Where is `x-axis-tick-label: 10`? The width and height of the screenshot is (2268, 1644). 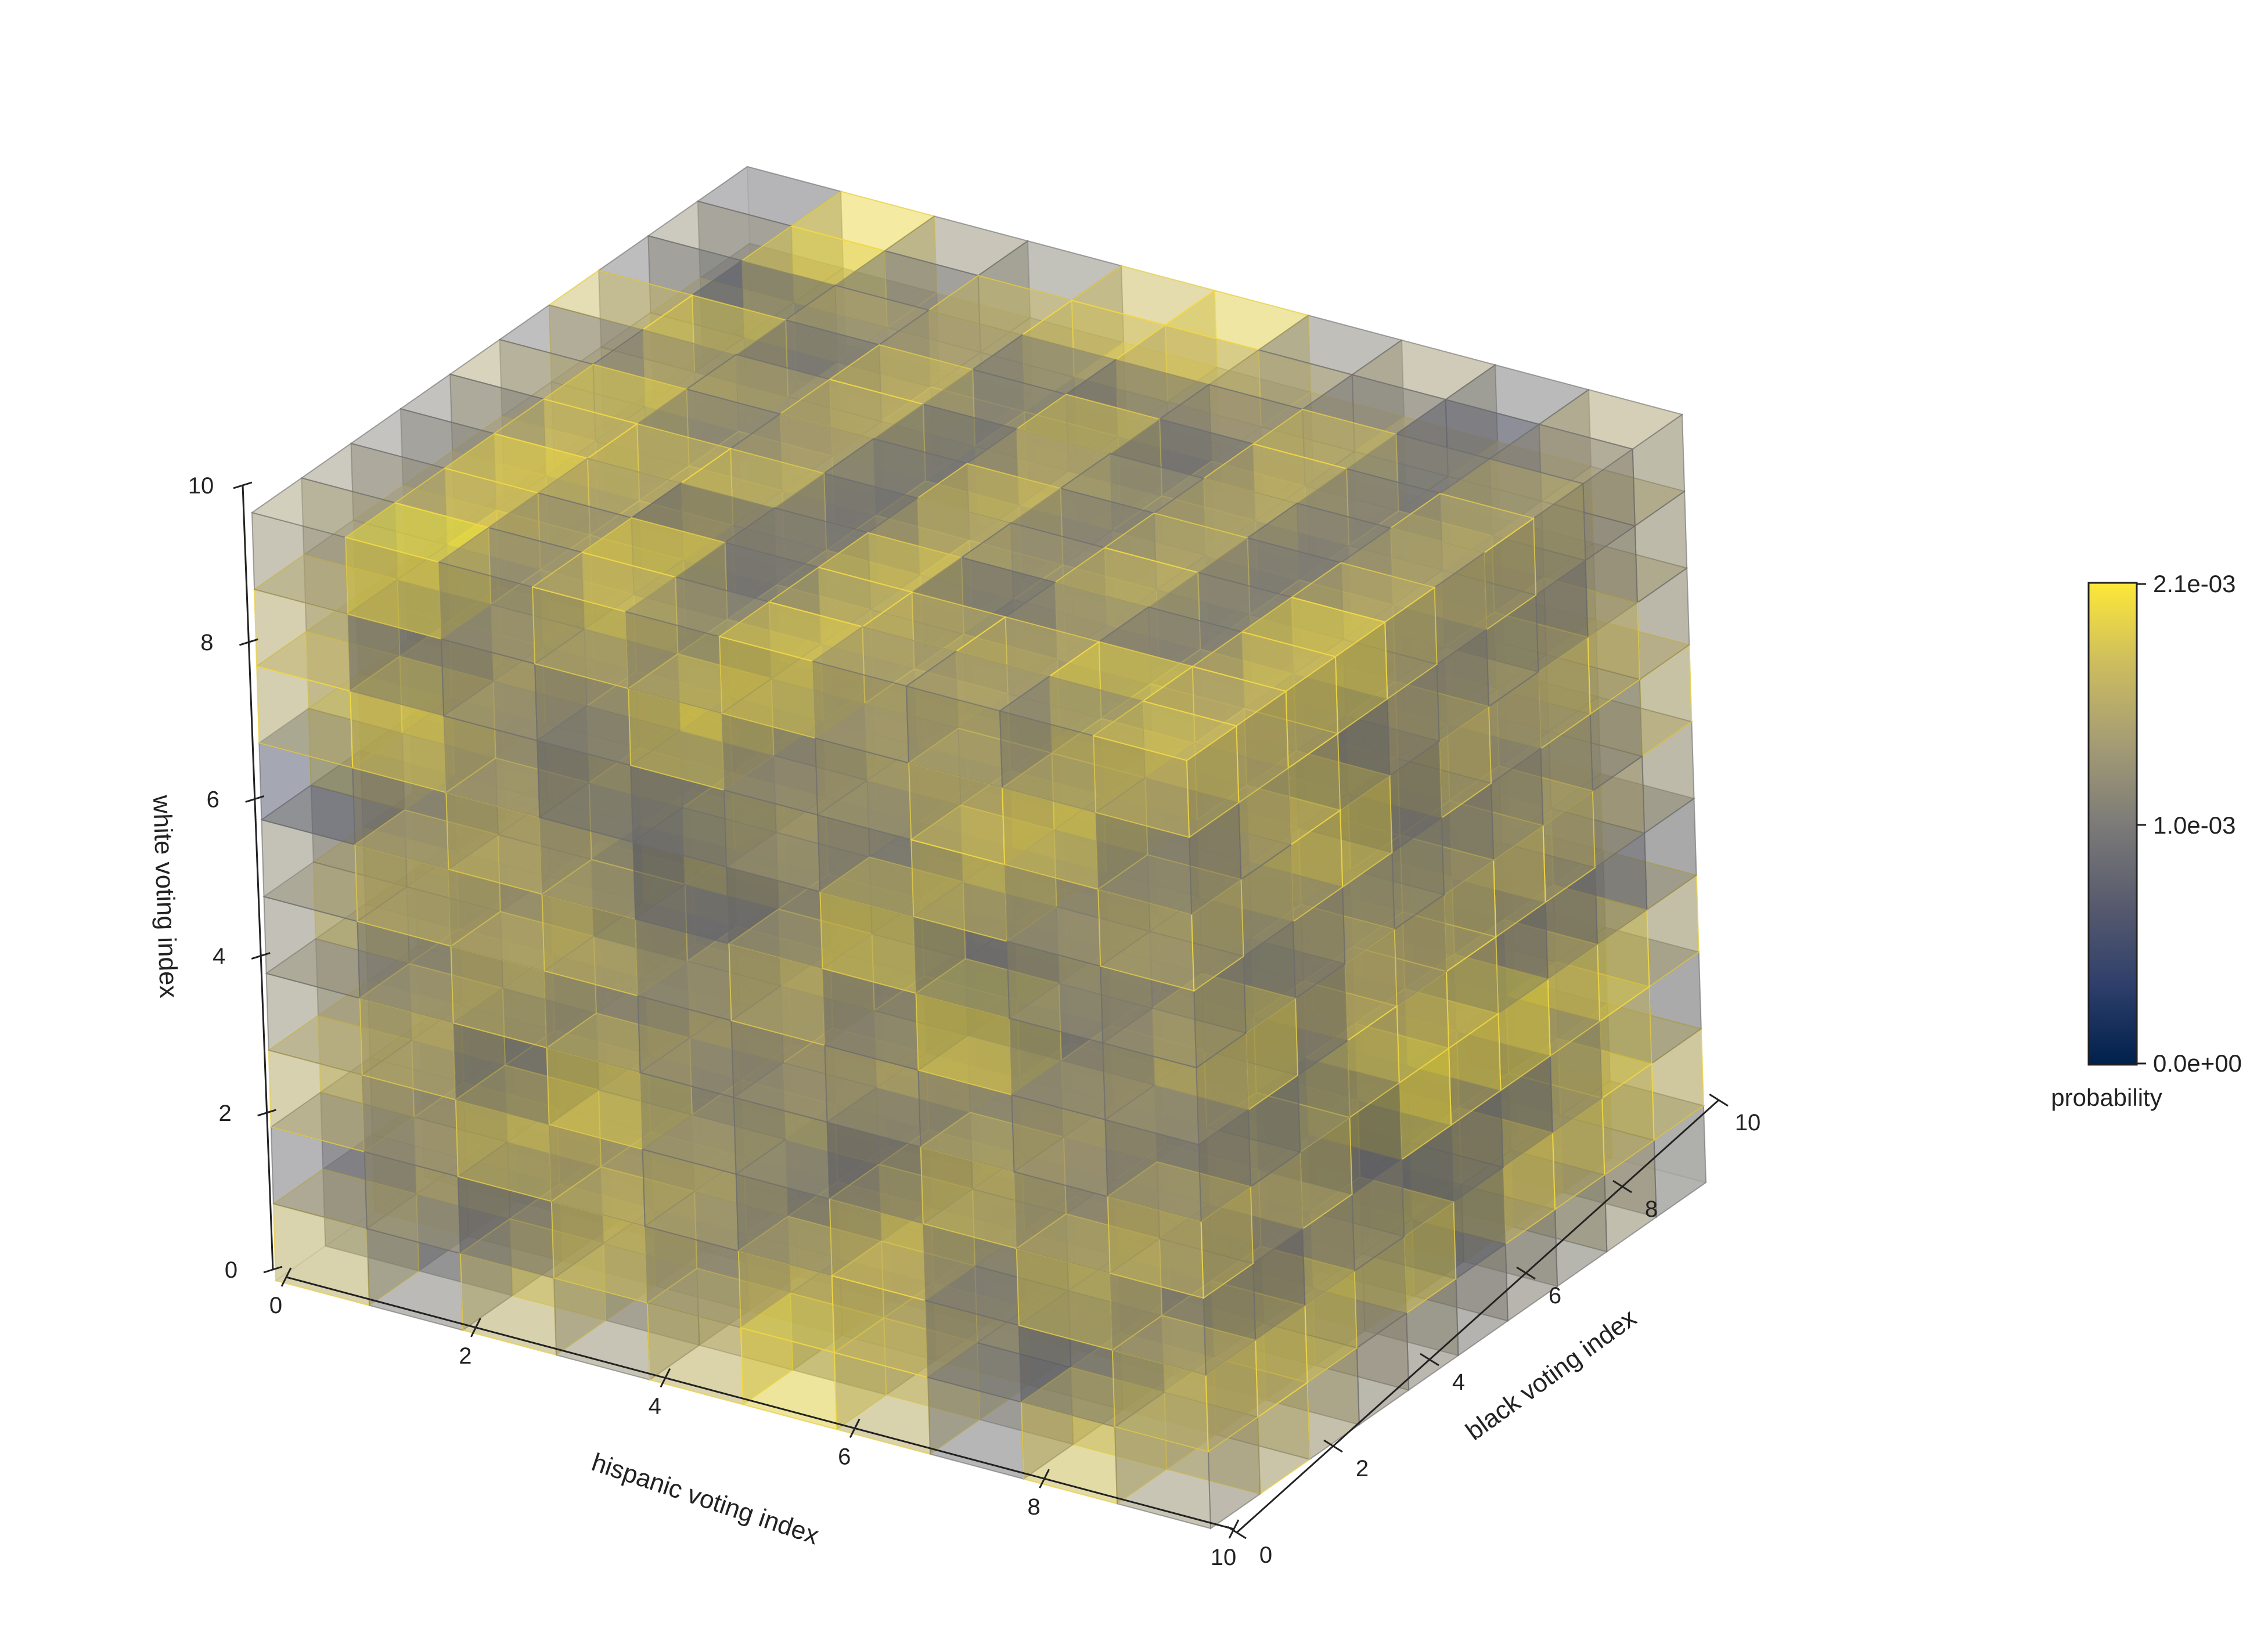 x-axis-tick-label: 10 is located at coordinates (1224, 1557).